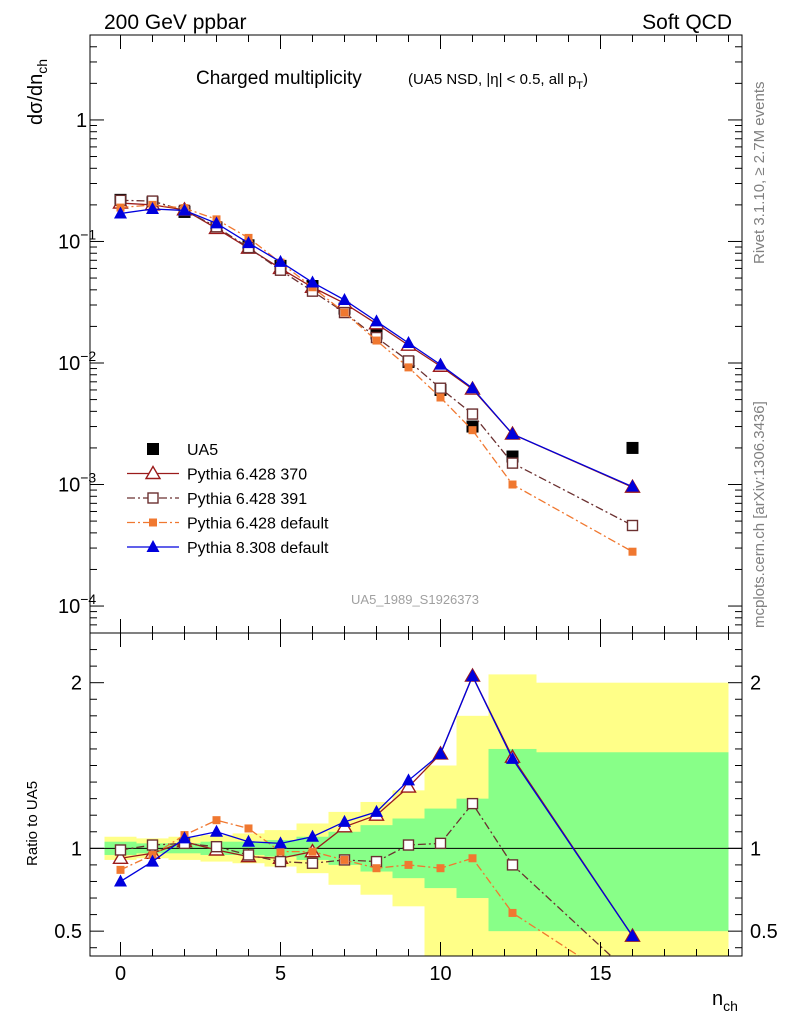 The height and width of the screenshot is (1024, 786). Describe the element at coordinates (492, 79) in the screenshot. I see `subtitle-prefix: (UA5 NSD, |η| < 0.5, all p` at that location.